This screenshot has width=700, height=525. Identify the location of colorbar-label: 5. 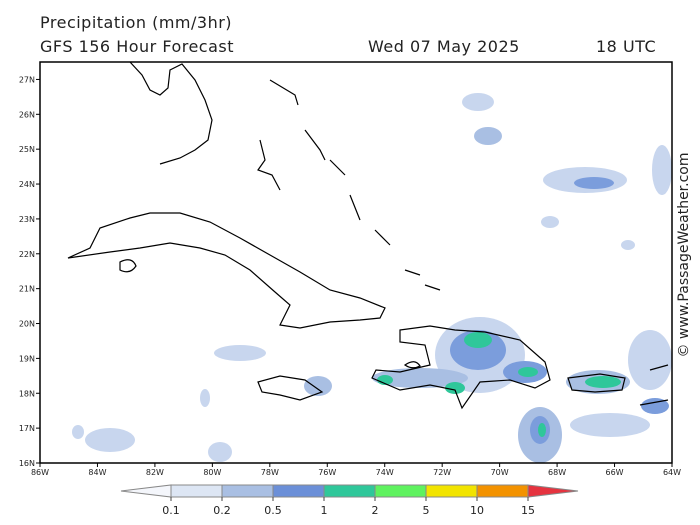
(426, 510).